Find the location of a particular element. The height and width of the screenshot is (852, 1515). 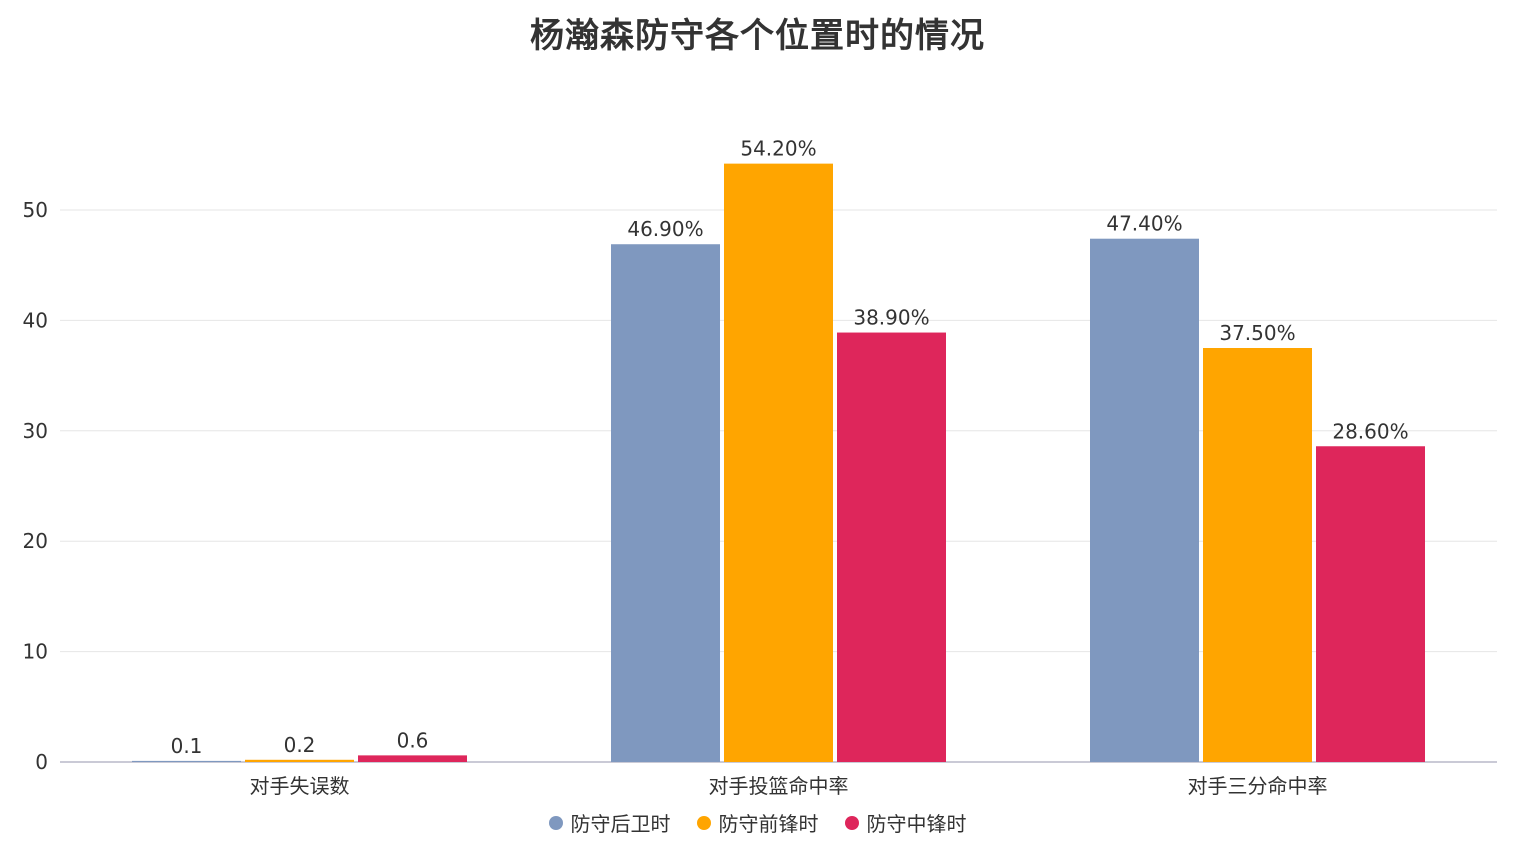

data-label: 0.6 is located at coordinates (413, 740).